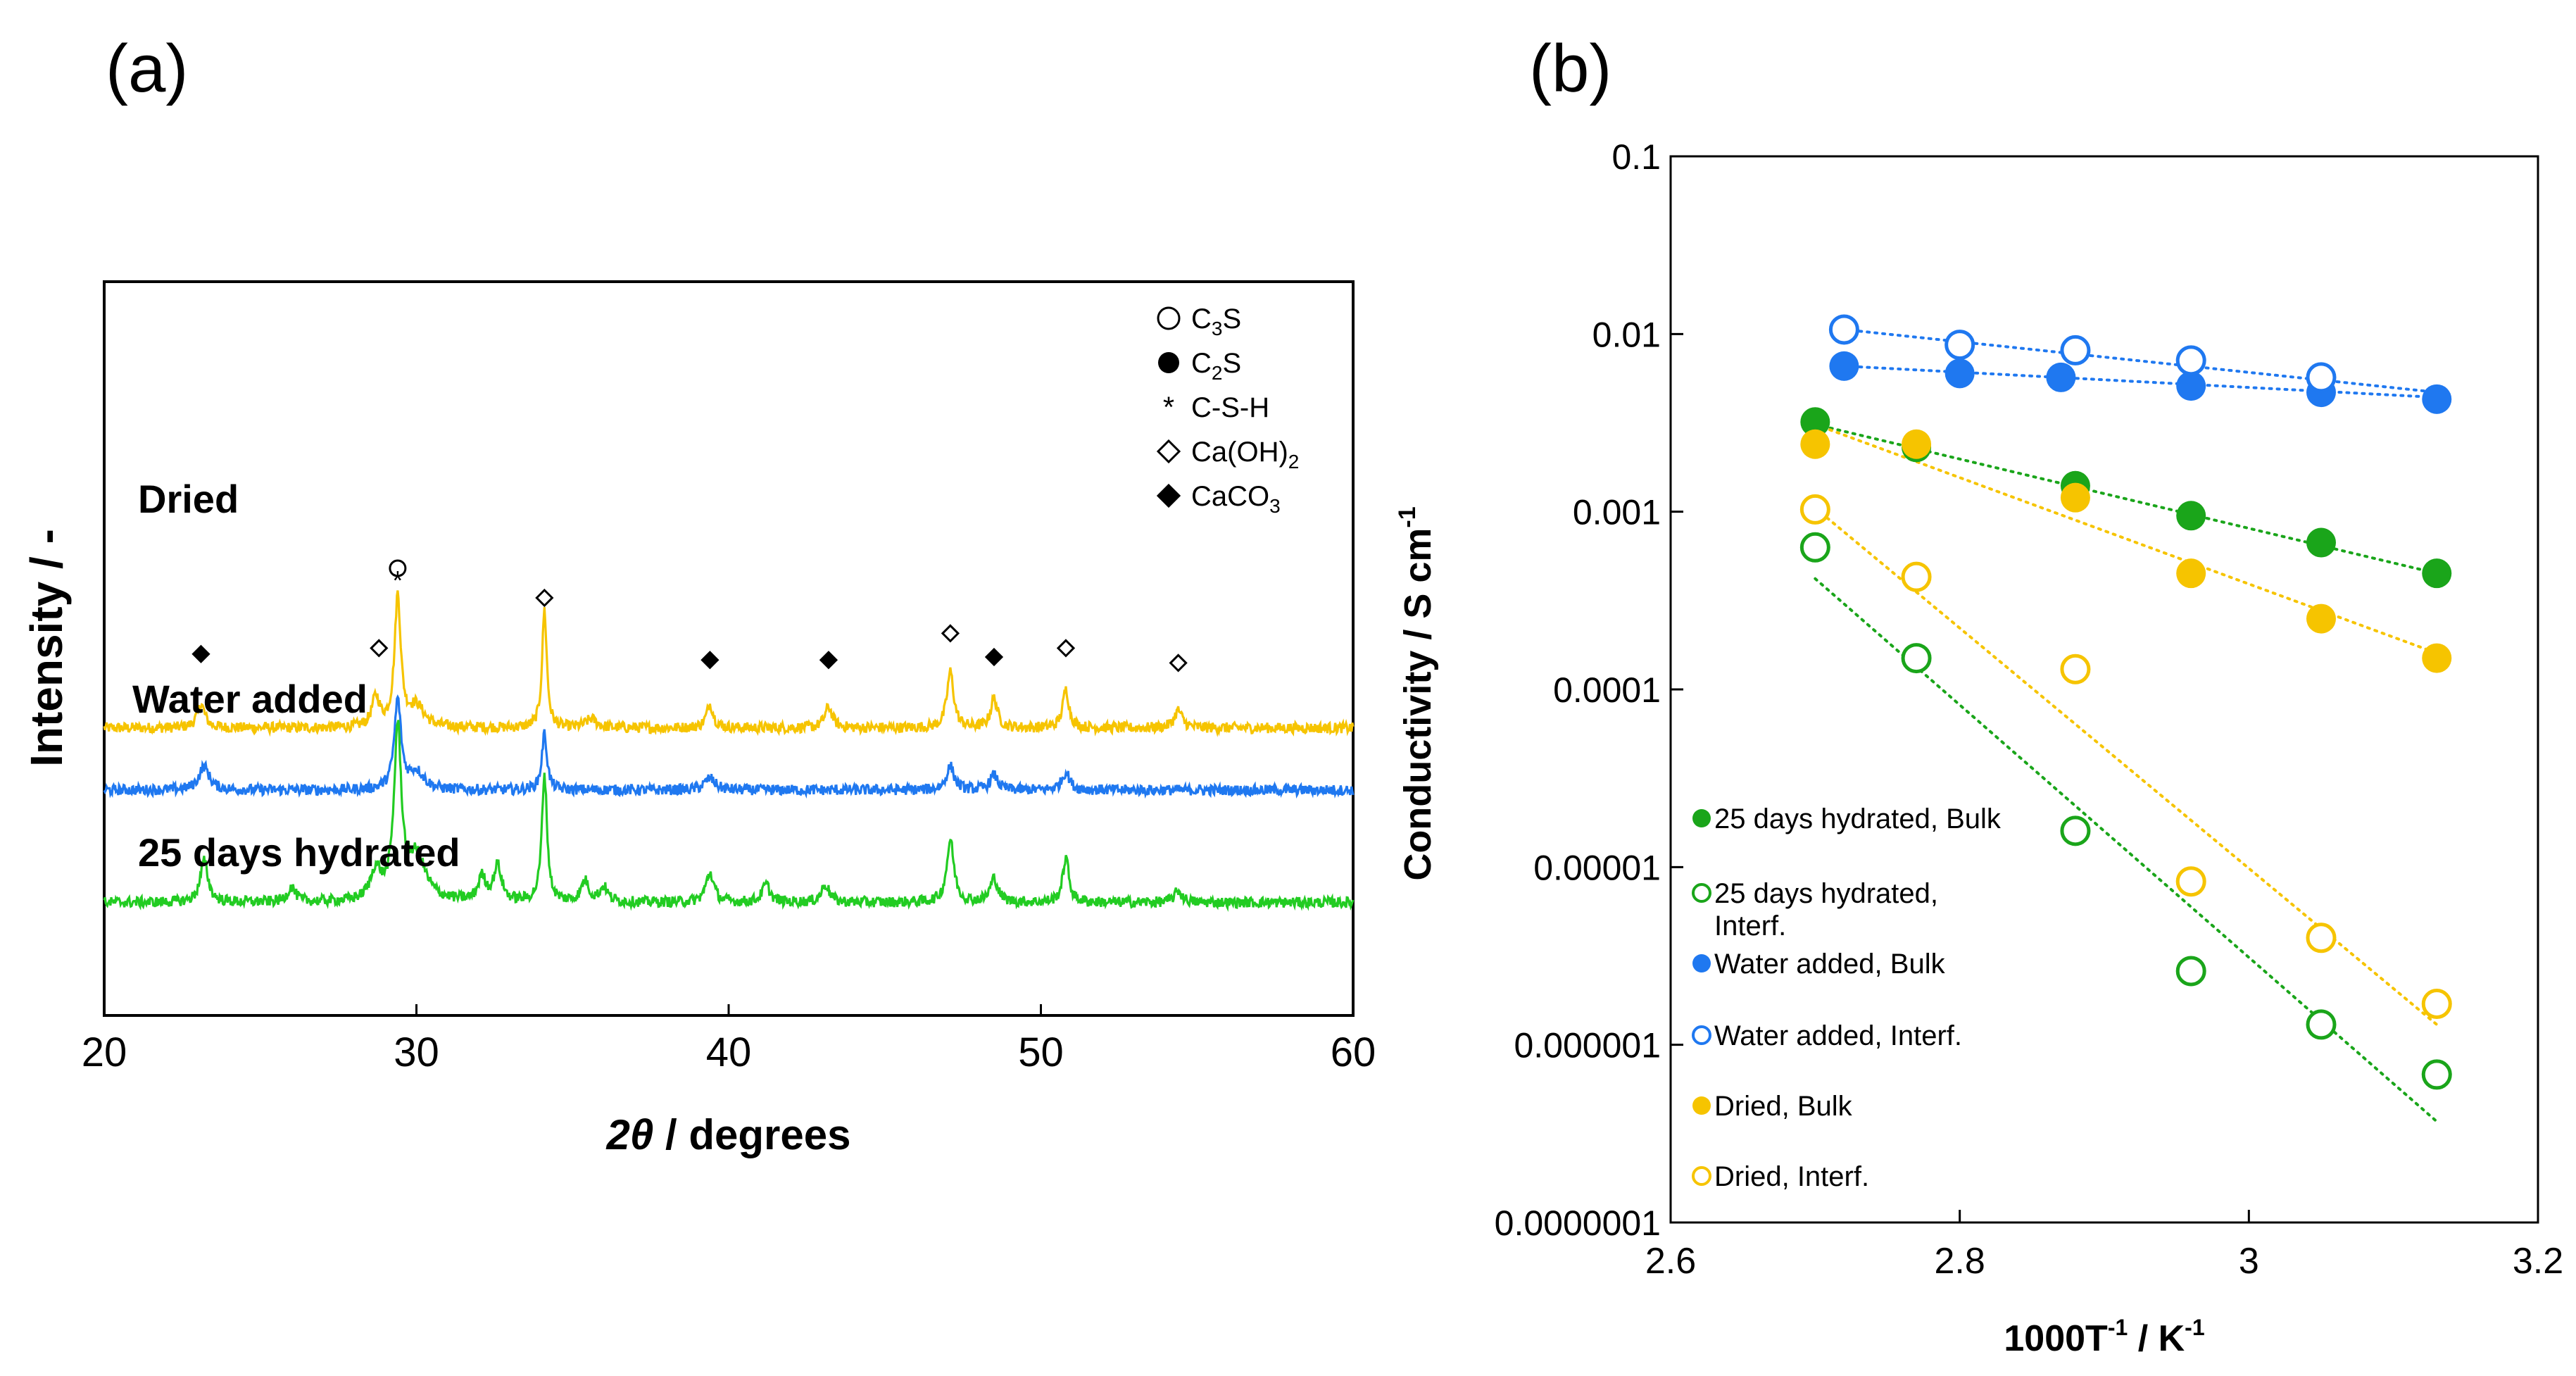 Image resolution: width=2576 pixels, height=1376 pixels. What do you see at coordinates (1792, 1176) in the screenshot?
I see `legend-label-dried-interf: Dried, Interf.` at bounding box center [1792, 1176].